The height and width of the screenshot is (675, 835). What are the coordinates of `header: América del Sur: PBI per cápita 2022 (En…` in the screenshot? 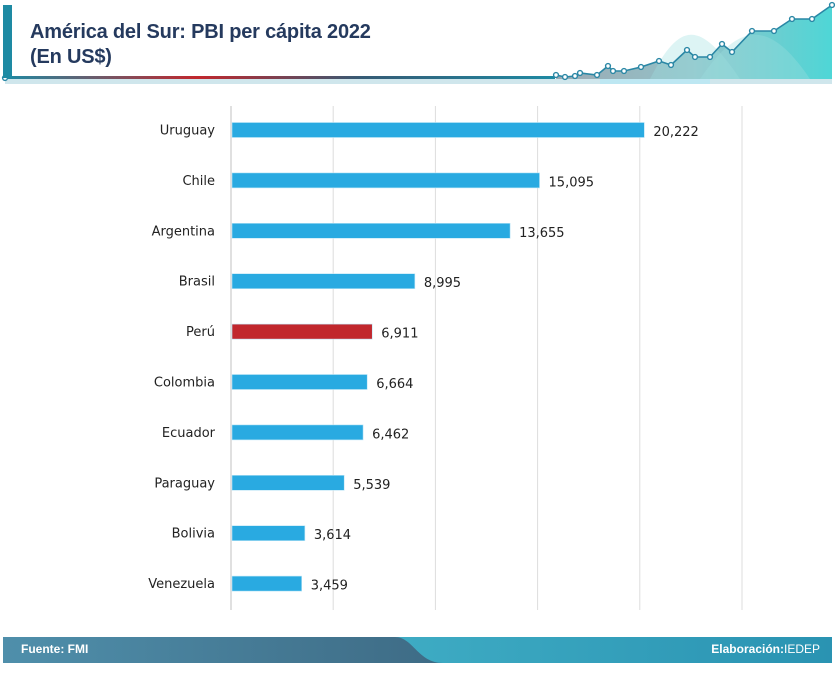 It's located at (417, 45).